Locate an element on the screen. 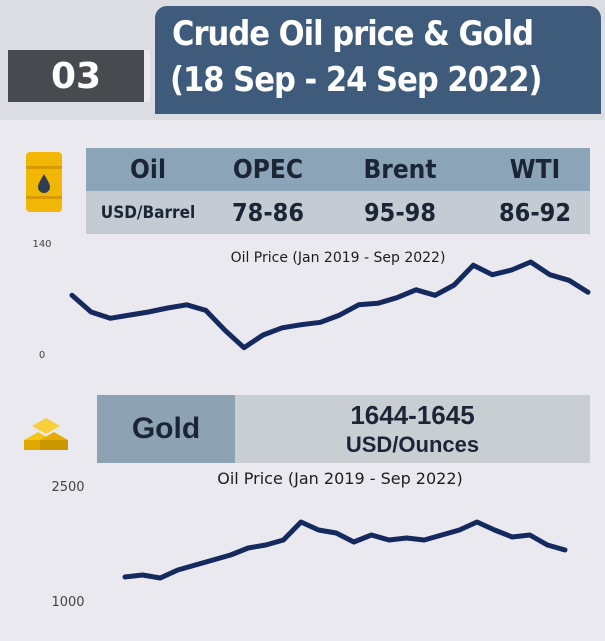 The image size is (605, 641). table-cell: 95-98 is located at coordinates (400, 212).